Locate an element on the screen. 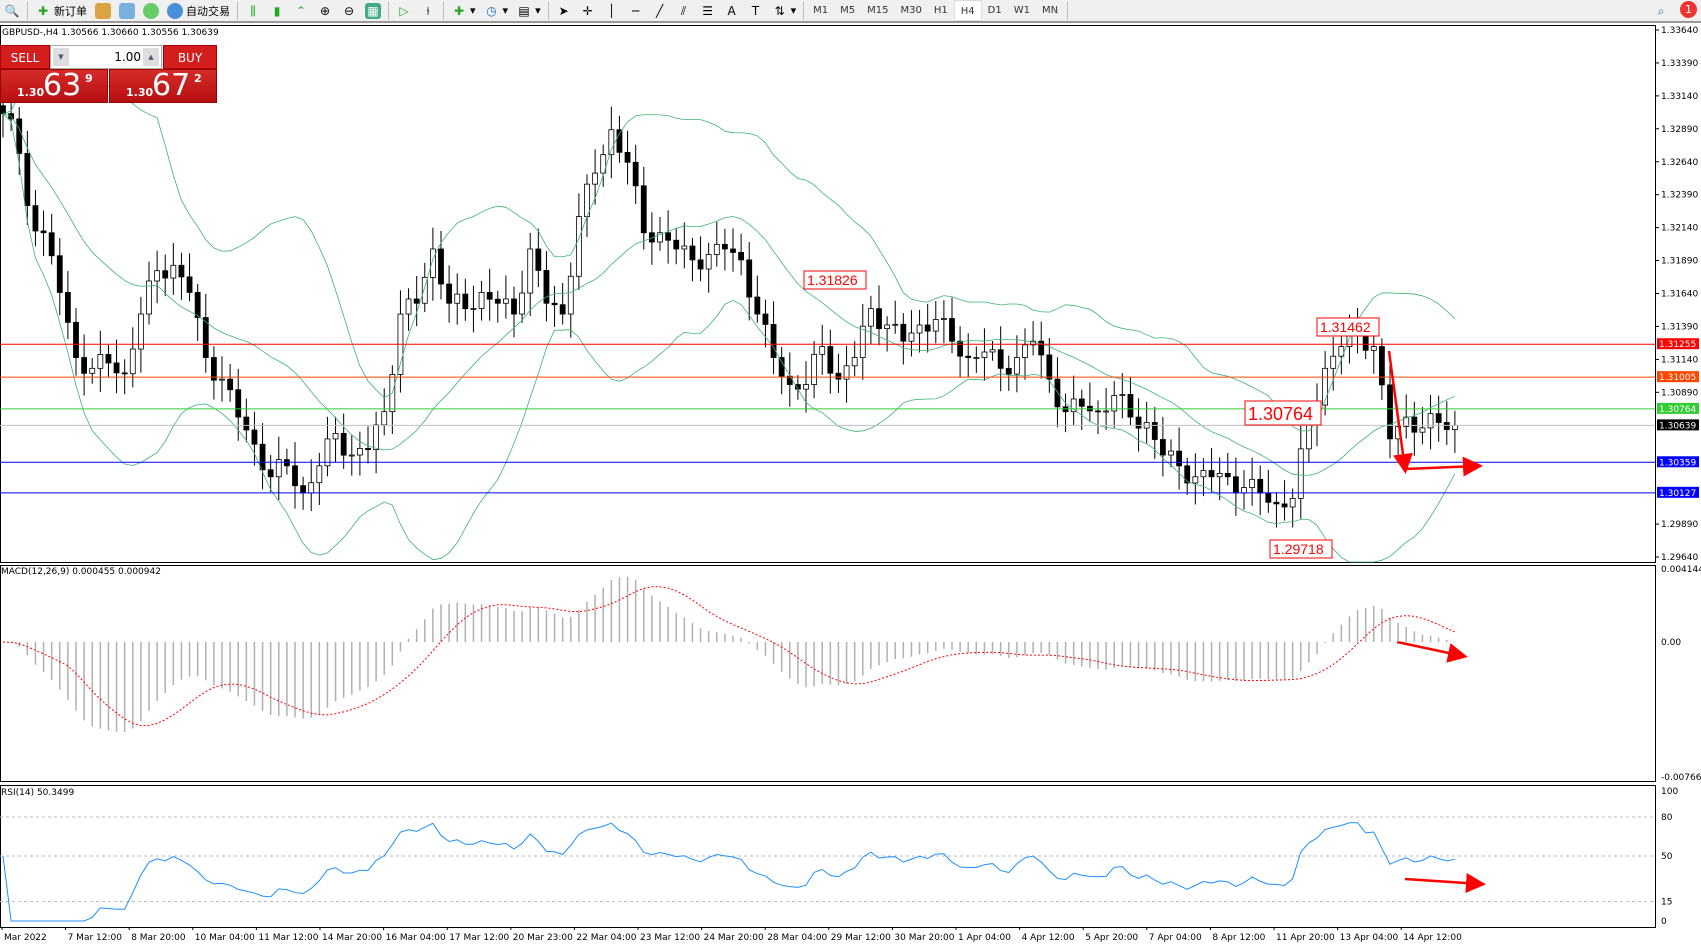 This screenshot has height=945, width=1701. price-level-label: 1.30639 is located at coordinates (1677, 426).